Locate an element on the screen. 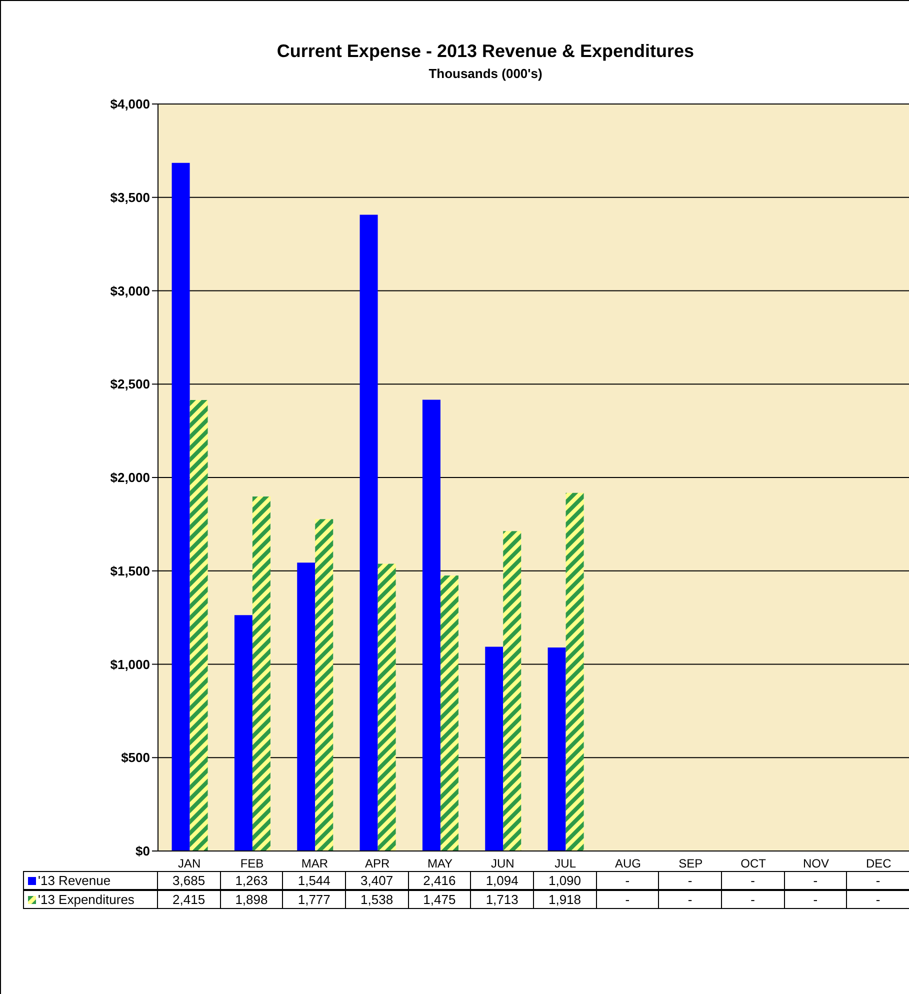  y-tick-label: $0 is located at coordinates (143, 851).